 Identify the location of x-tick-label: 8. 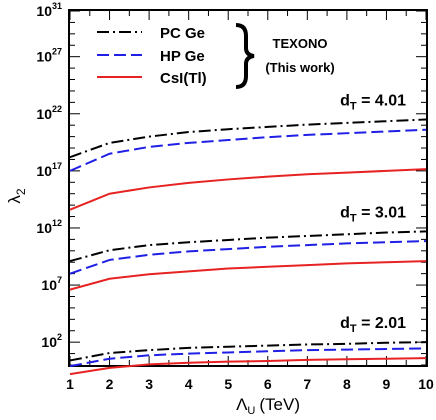
(347, 384).